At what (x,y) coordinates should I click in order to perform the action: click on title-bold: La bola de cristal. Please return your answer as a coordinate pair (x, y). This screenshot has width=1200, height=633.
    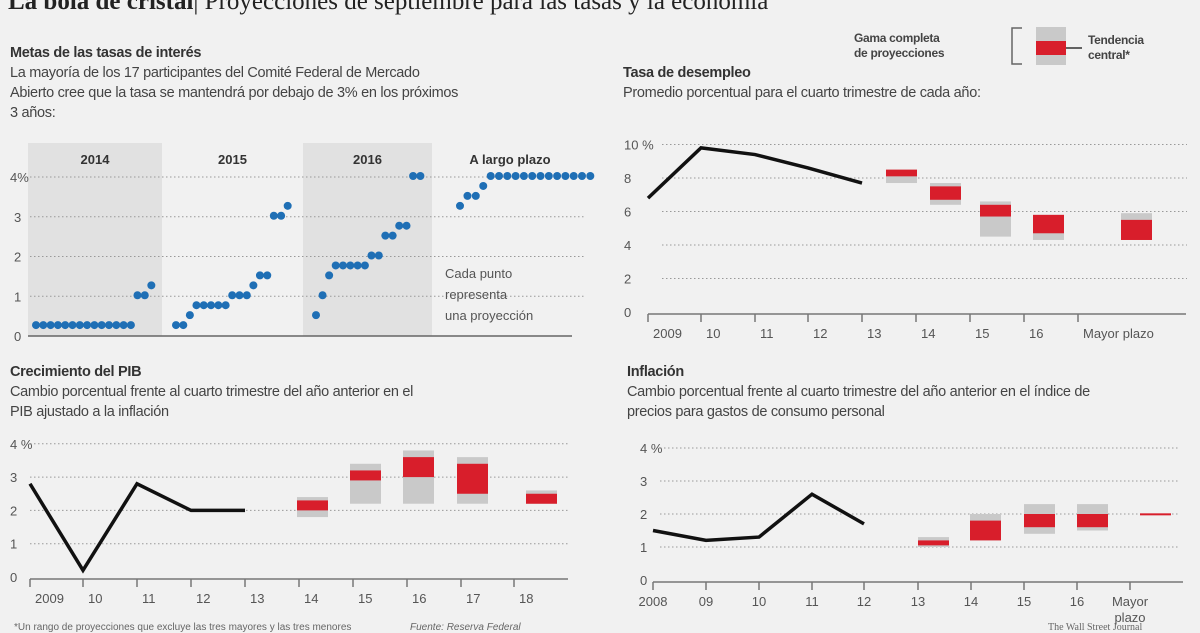
    Looking at the image, I should click on (101, 7).